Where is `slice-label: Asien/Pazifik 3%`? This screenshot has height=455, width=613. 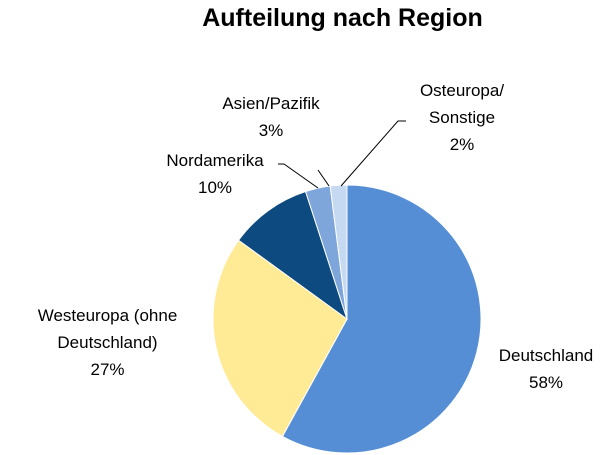
slice-label: Asien/Pazifik 3% is located at coordinates (271, 117).